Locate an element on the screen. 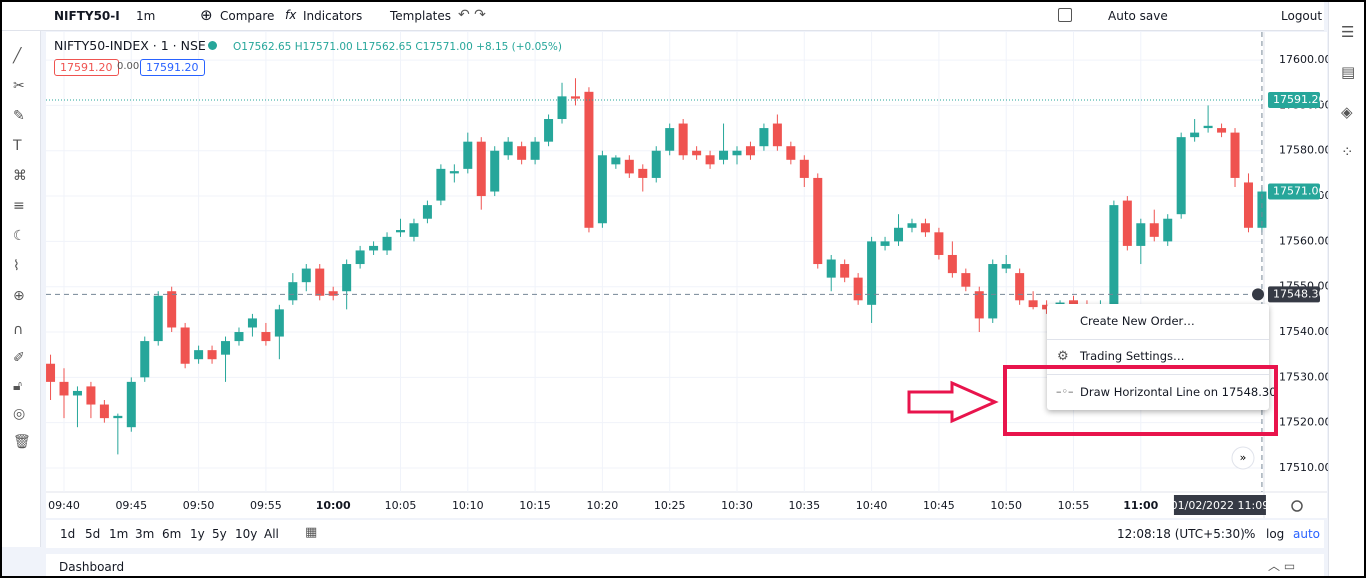 Image resolution: width=1366 pixels, height=578 pixels. auto-save: Auto save is located at coordinates (1138, 16).